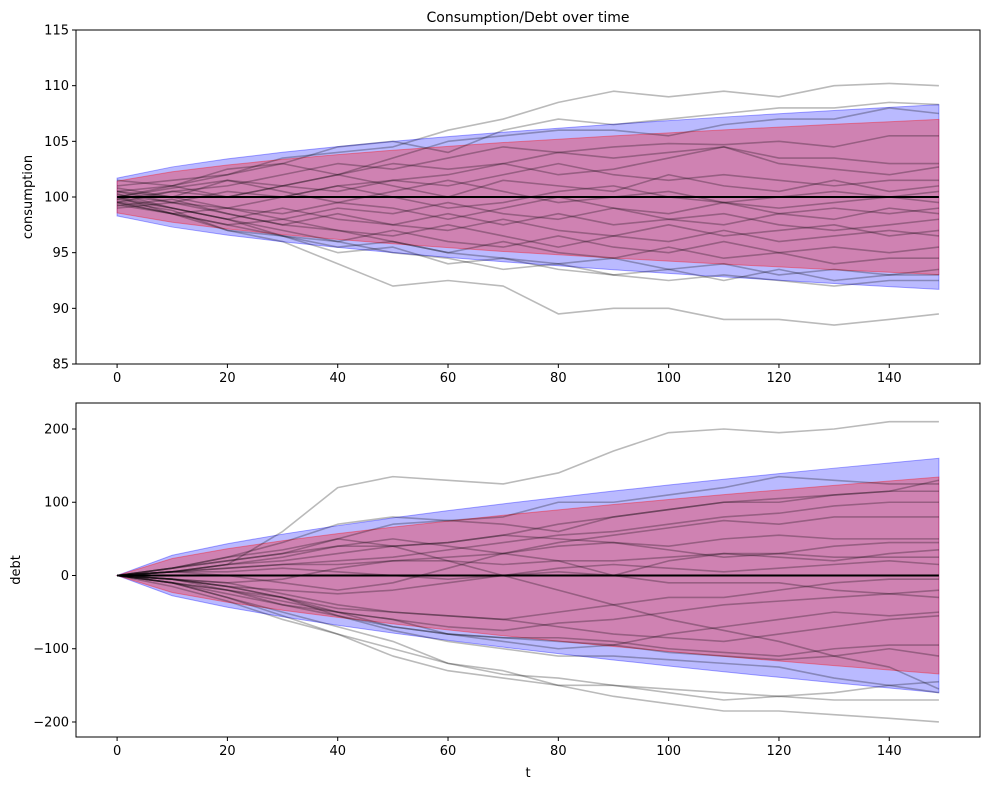  I want to click on y-tick-label: 110, so click(56, 86).